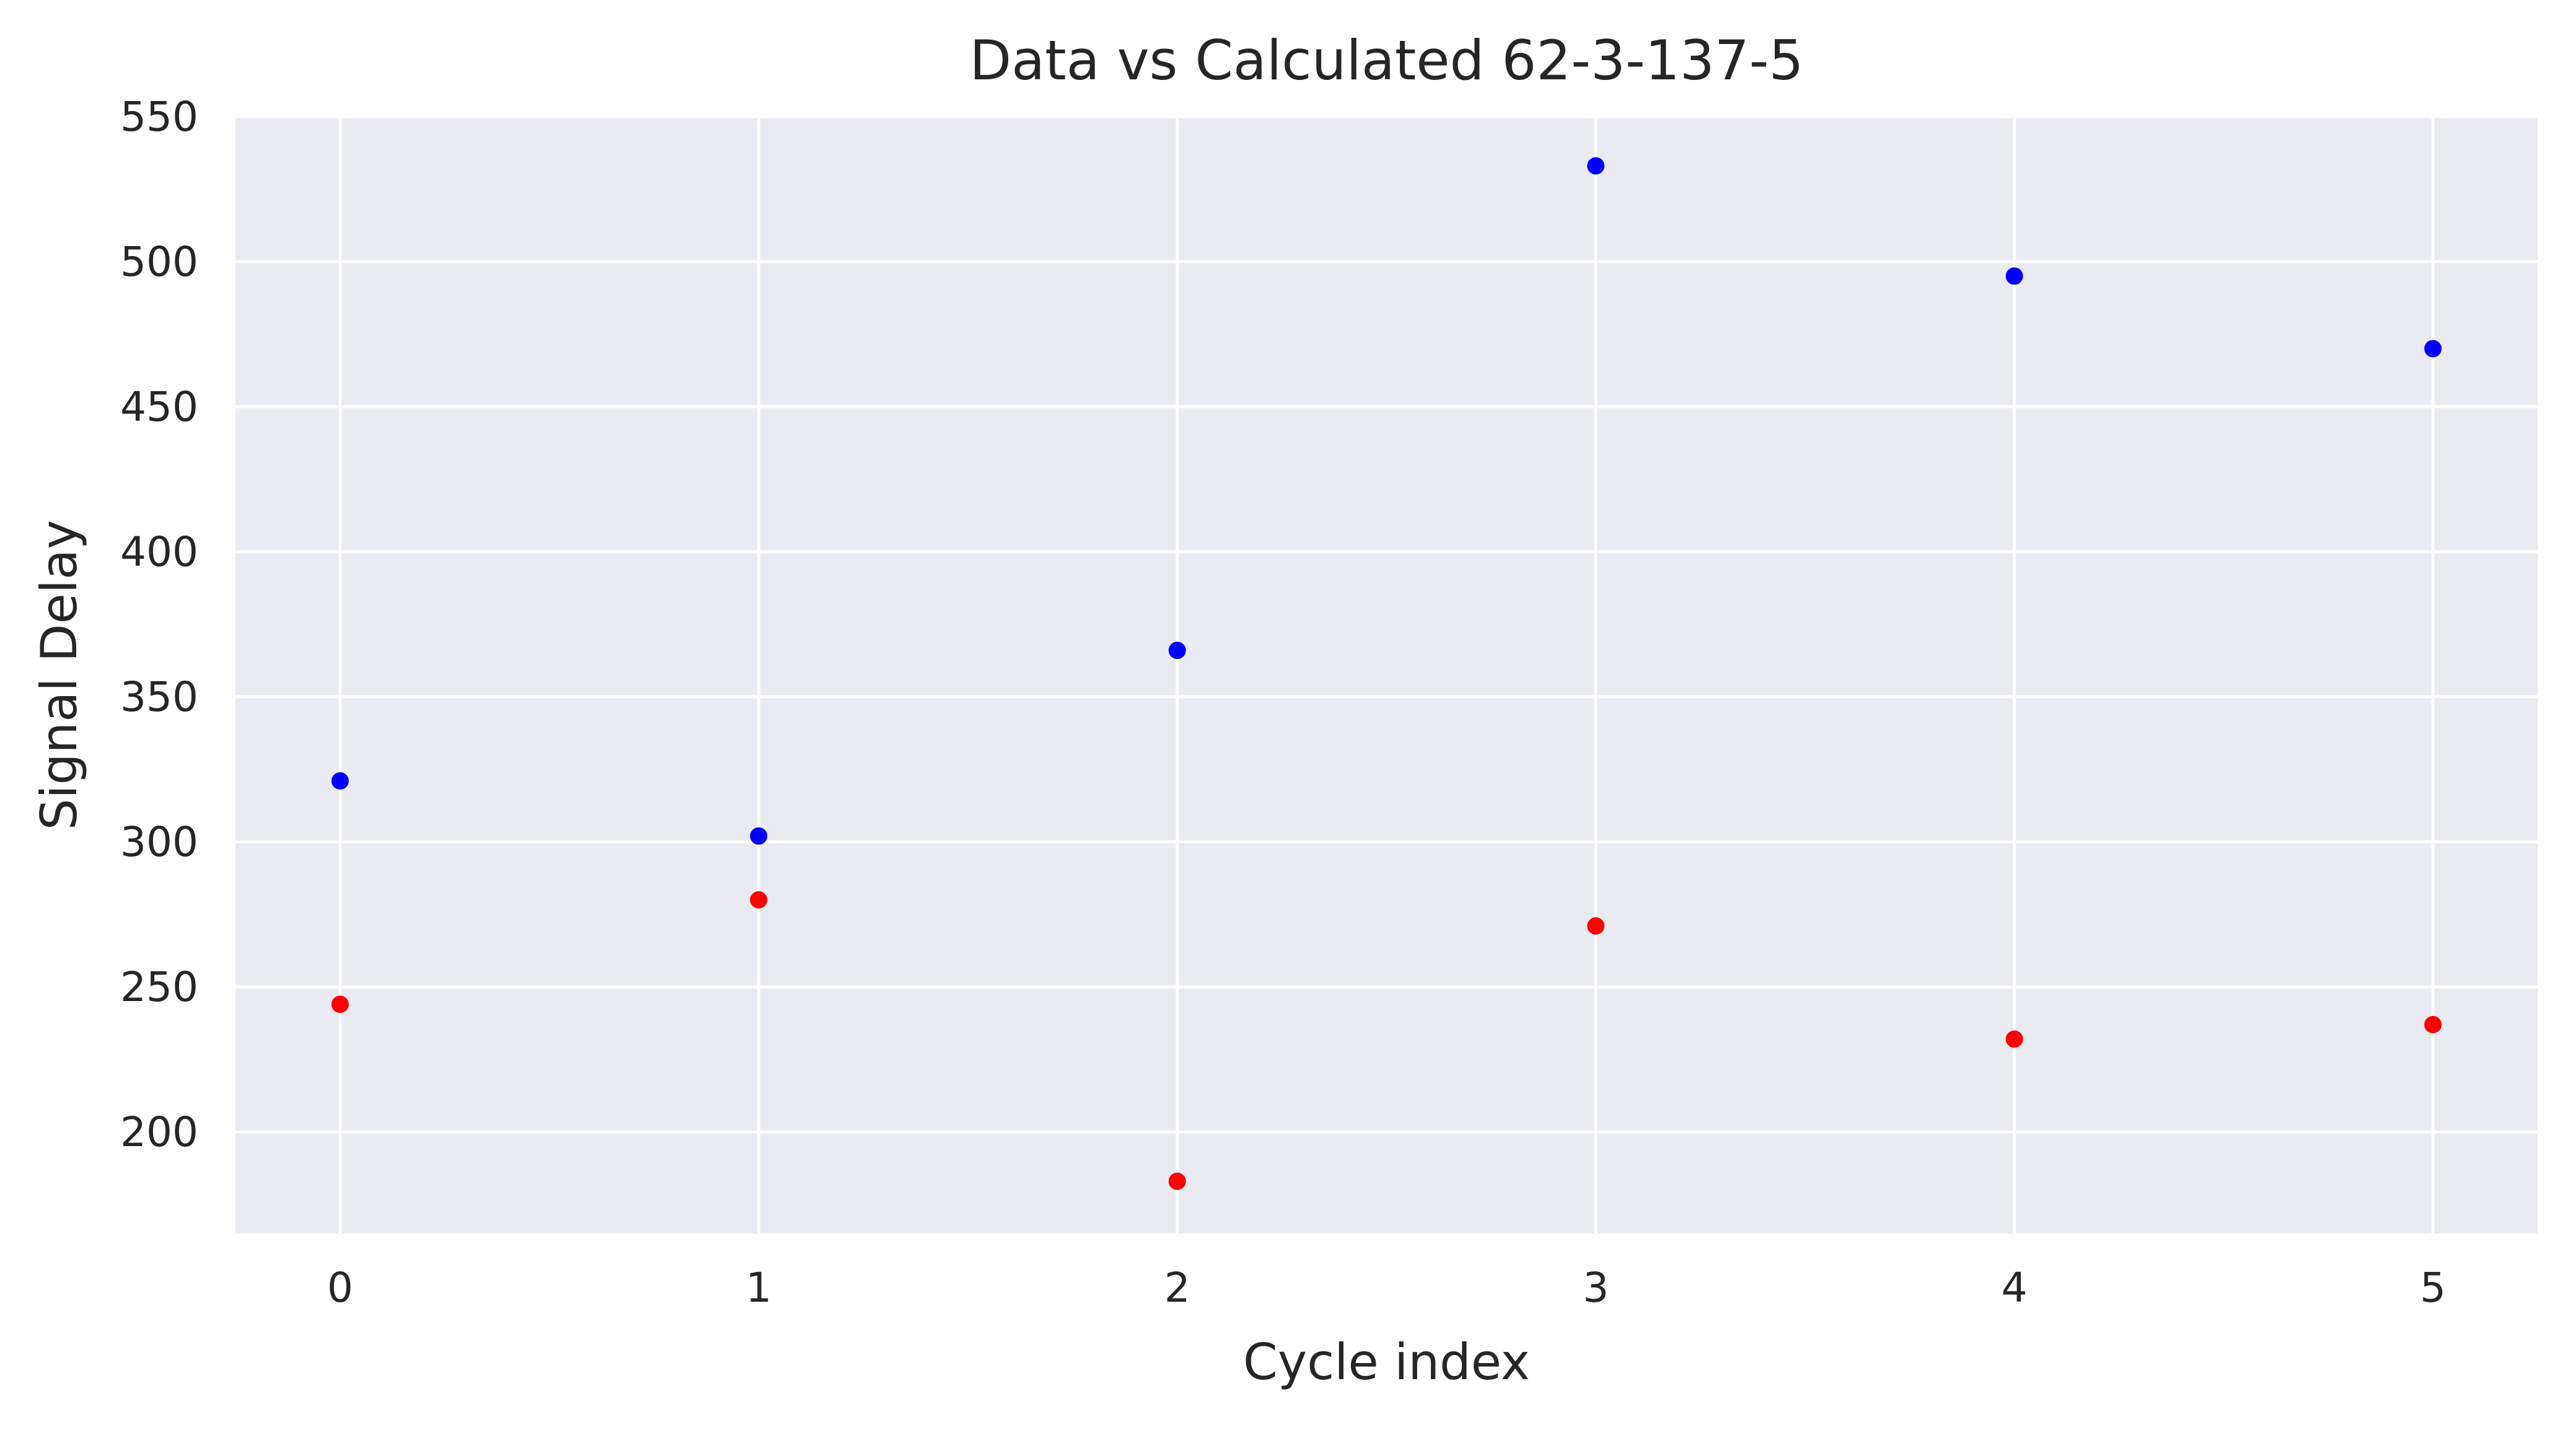 The width and height of the screenshot is (2576, 1430). What do you see at coordinates (159, 697) in the screenshot?
I see `y-tick-label: 350` at bounding box center [159, 697].